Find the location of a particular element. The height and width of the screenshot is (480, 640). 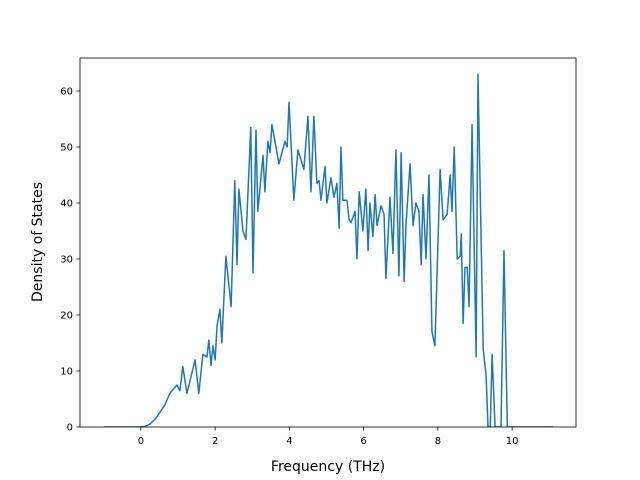

x-axis-label: Frequency (THz) is located at coordinates (328, 467).